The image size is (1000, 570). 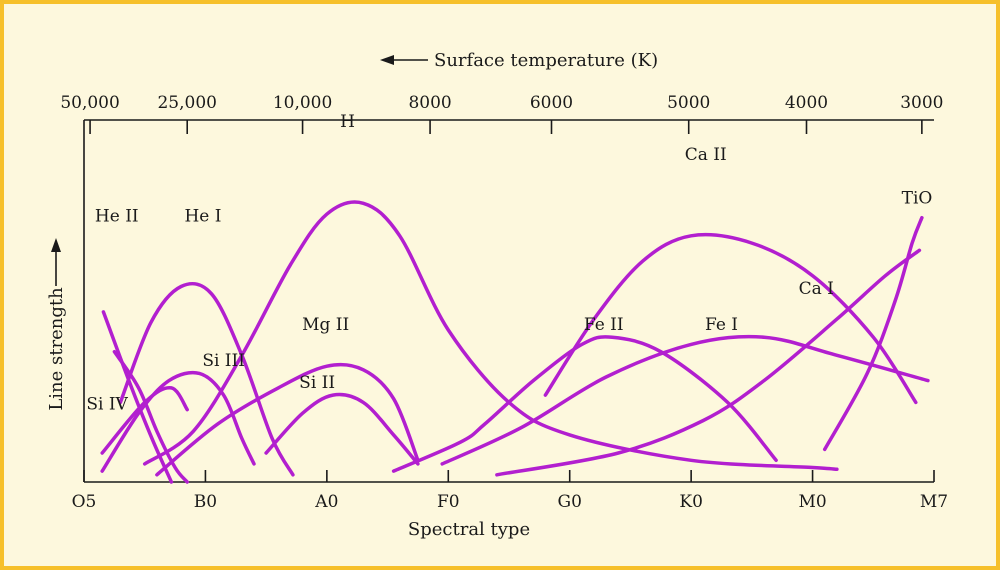 What do you see at coordinates (816, 289) in the screenshot?
I see `label-ca-i: Ca I` at bounding box center [816, 289].